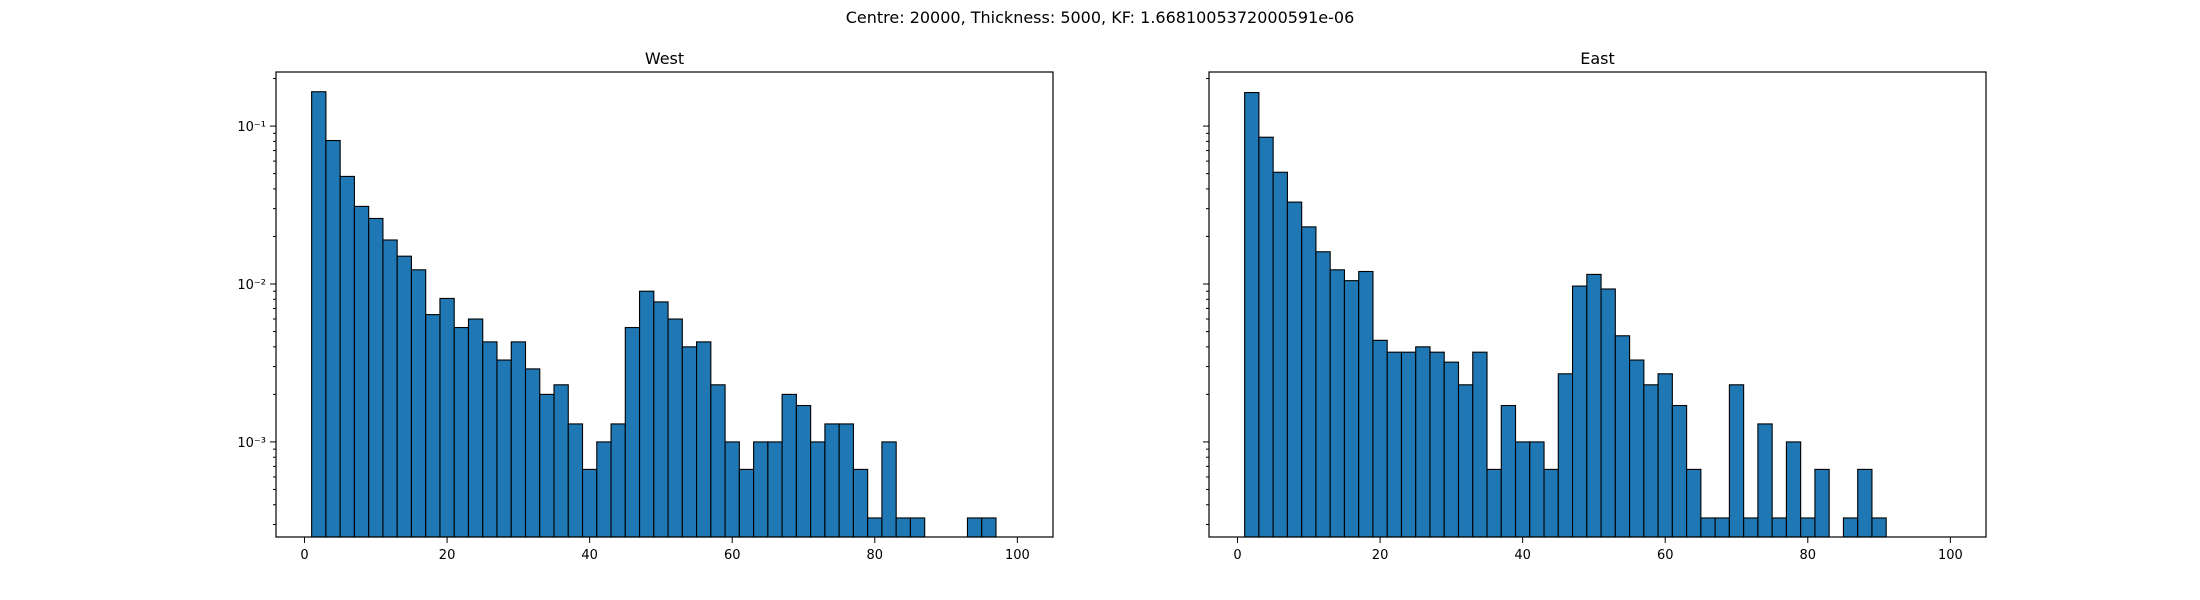  What do you see at coordinates (251, 127) in the screenshot?
I see `y-tick-label: 10⁻¹` at bounding box center [251, 127].